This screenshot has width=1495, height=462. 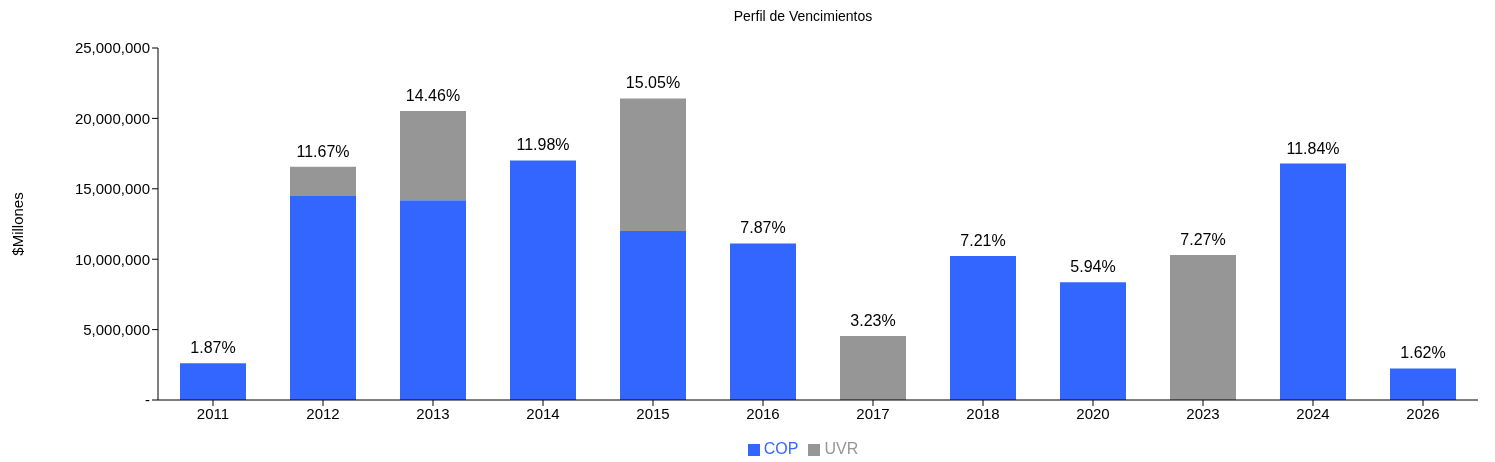 I want to click on x-tick-label: 2014, so click(x=543, y=413).